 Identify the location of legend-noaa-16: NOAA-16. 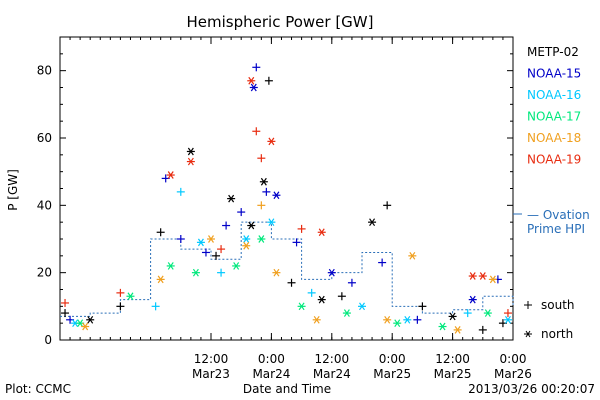
(554, 95).